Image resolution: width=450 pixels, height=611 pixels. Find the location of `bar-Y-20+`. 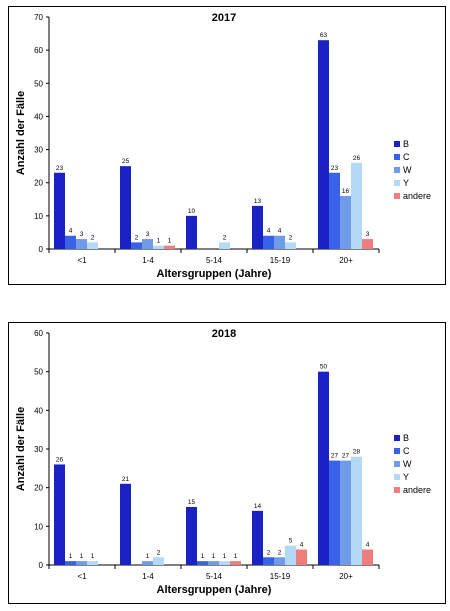

bar-Y-20+ is located at coordinates (356, 510).